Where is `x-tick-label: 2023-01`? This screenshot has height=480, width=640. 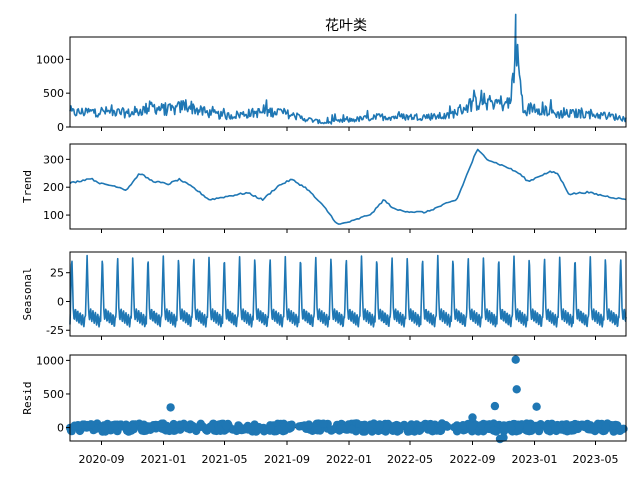
x-tick-label: 2023-01 is located at coordinates (535, 459).